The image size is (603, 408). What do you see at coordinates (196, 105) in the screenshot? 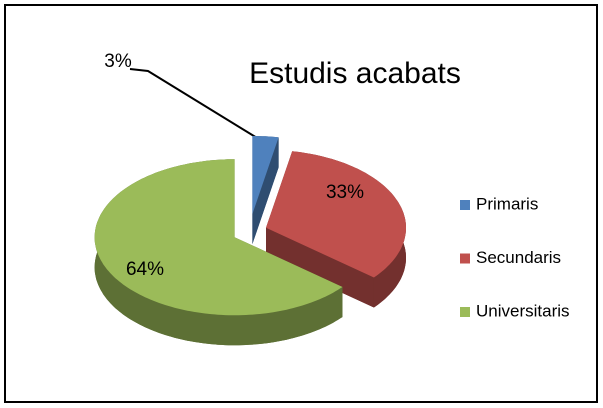
I see `leader-line` at bounding box center [196, 105].